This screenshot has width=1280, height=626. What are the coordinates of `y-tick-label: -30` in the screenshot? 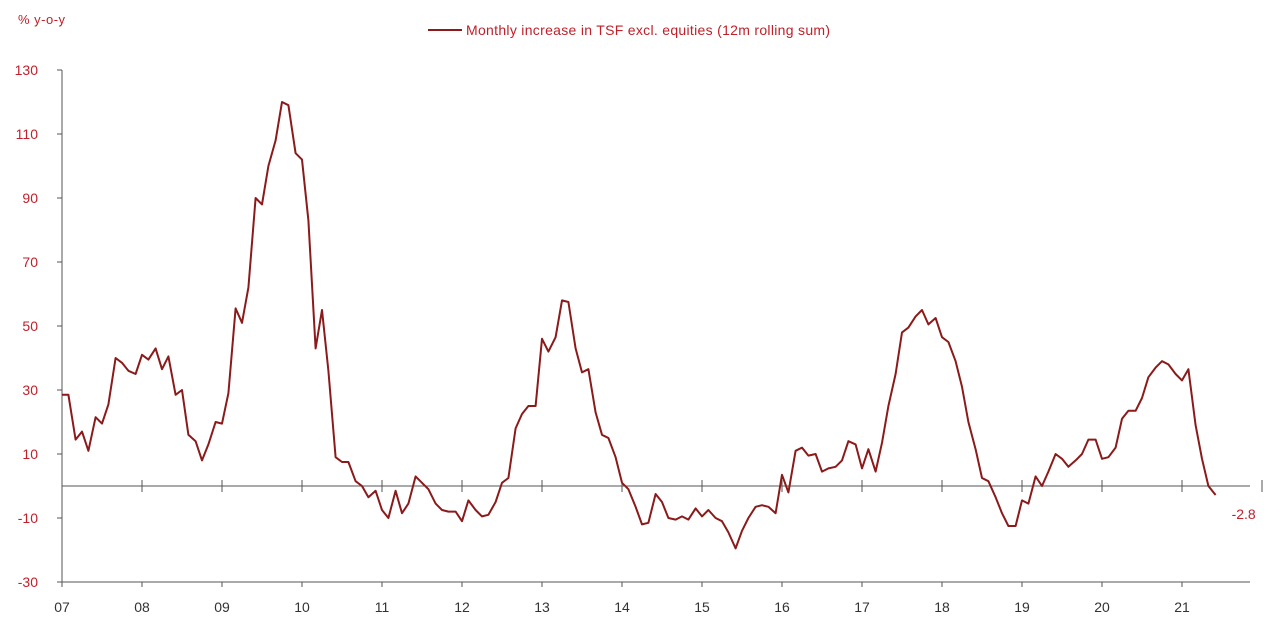 It's located at (28, 582).